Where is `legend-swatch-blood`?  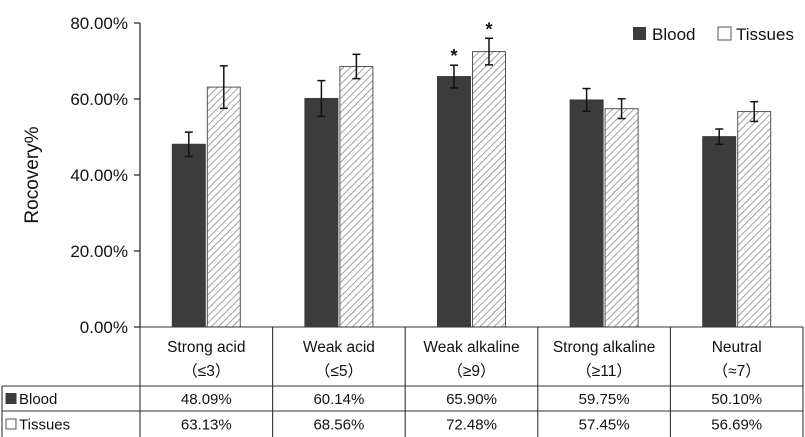 legend-swatch-blood is located at coordinates (639, 33).